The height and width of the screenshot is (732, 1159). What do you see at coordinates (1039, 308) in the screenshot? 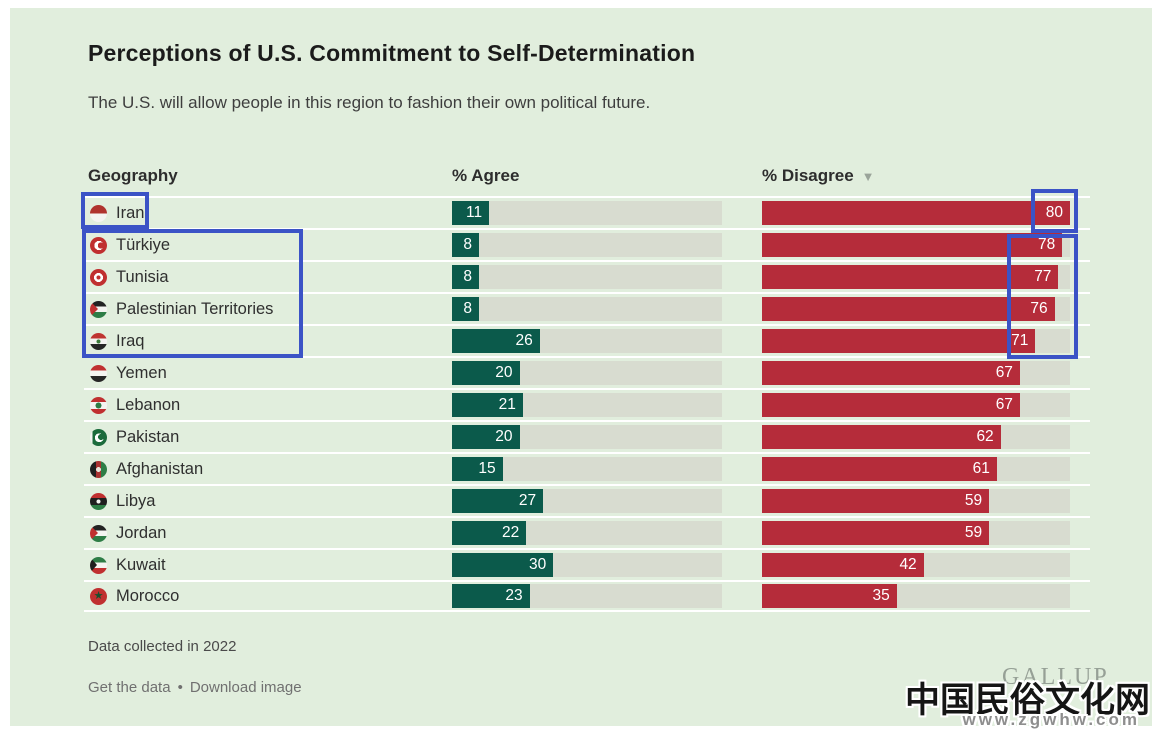
I see `disagree-value: 76` at bounding box center [1039, 308].